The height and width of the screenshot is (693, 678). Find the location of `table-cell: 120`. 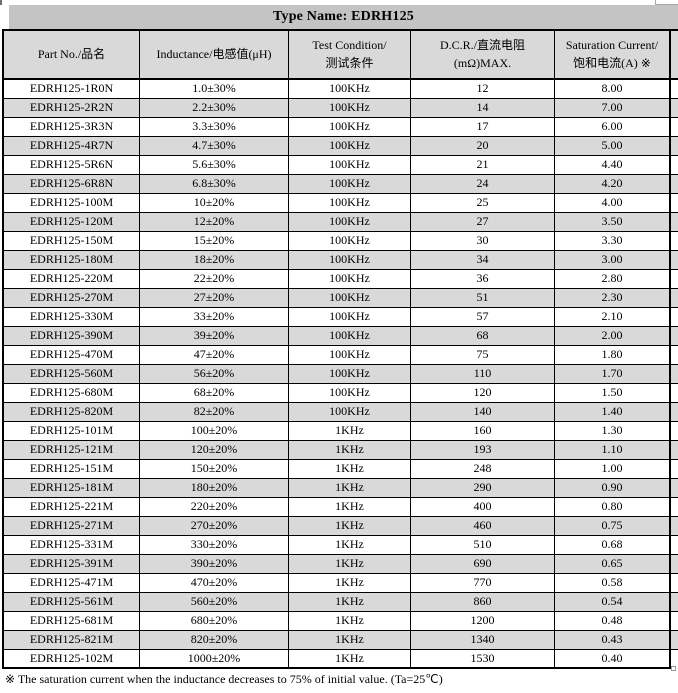

table-cell: 120 is located at coordinates (483, 393).